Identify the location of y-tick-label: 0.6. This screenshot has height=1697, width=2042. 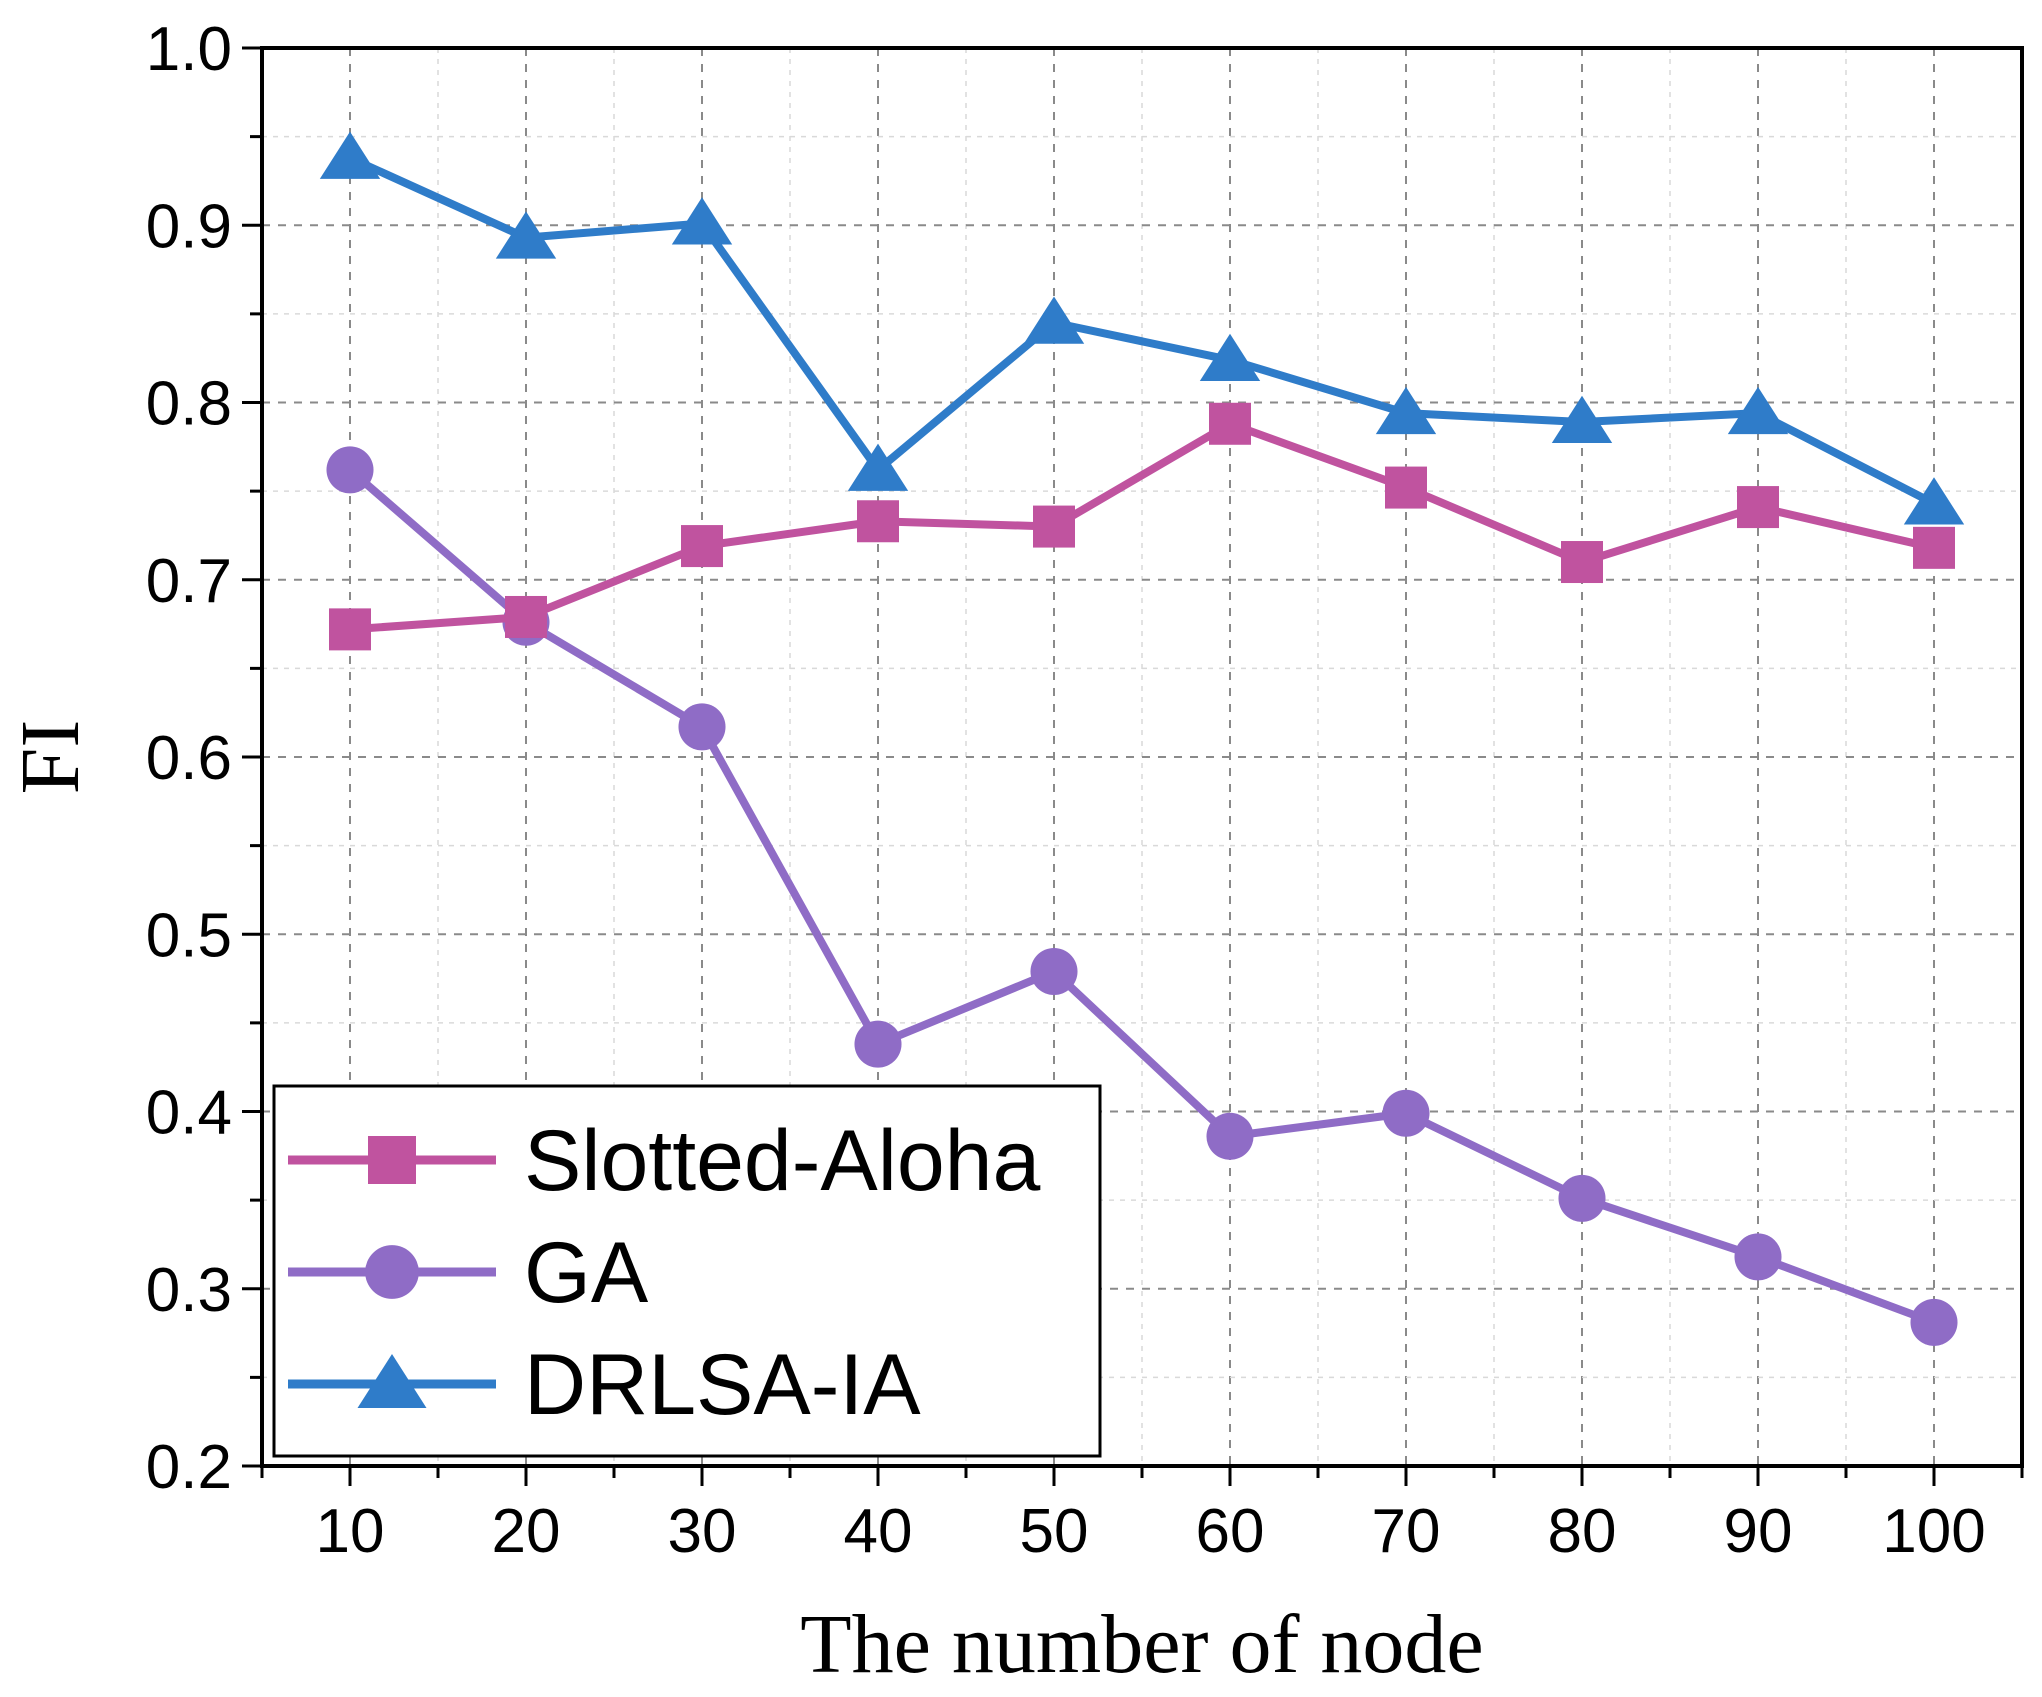
(189, 758).